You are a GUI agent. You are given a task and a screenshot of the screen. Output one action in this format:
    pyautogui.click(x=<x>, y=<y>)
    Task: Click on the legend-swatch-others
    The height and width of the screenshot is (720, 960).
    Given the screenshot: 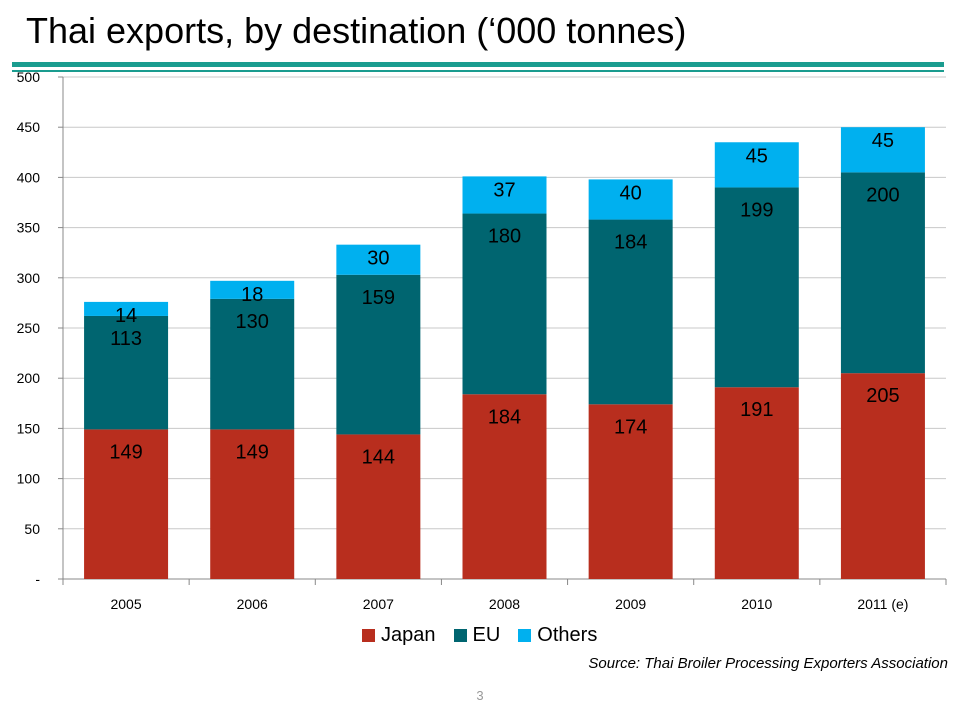 What is the action you would take?
    pyautogui.click(x=525, y=635)
    